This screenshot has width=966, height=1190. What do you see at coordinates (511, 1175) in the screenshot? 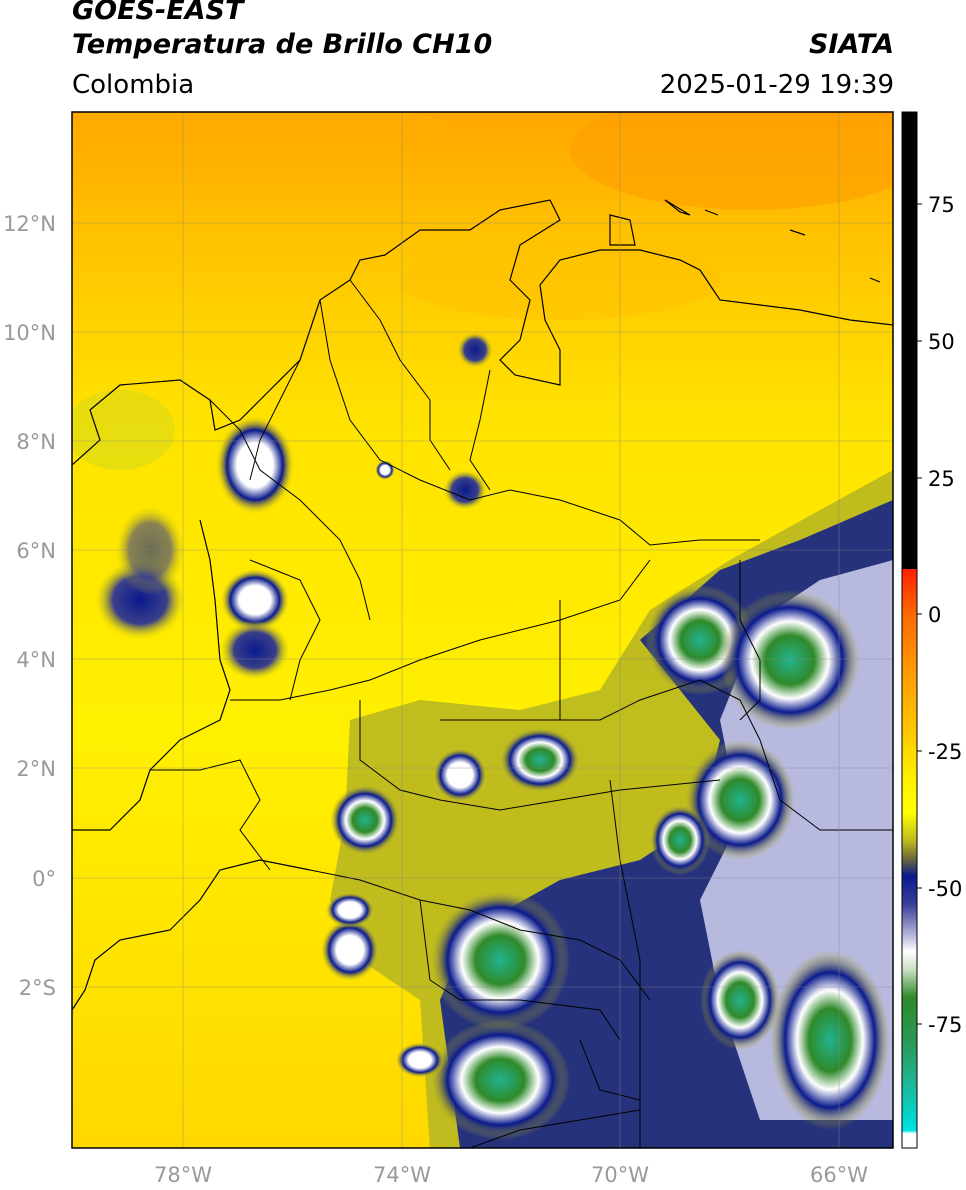
I see `longitude-labels: 78°W 74°W 70°W 66°W` at bounding box center [511, 1175].